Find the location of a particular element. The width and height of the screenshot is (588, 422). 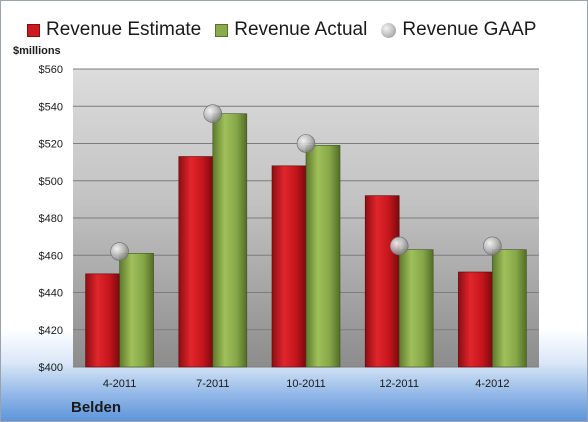

y-tick-label: $420 is located at coordinates (51, 331).